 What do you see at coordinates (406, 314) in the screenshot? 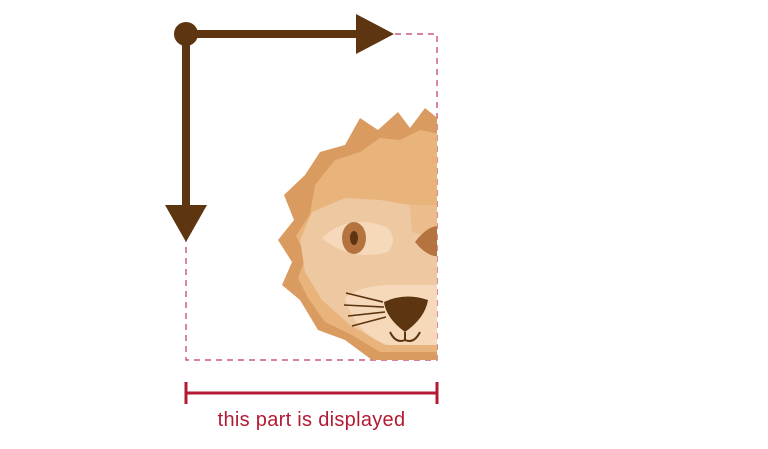
I see `nose-icon` at bounding box center [406, 314].